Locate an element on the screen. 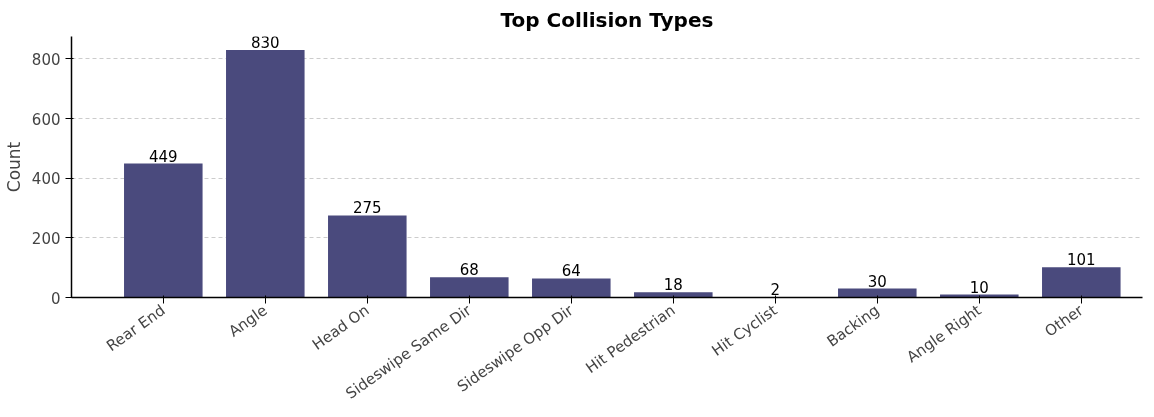 This screenshot has height=417, width=1154. data-label: 68 is located at coordinates (469, 270).